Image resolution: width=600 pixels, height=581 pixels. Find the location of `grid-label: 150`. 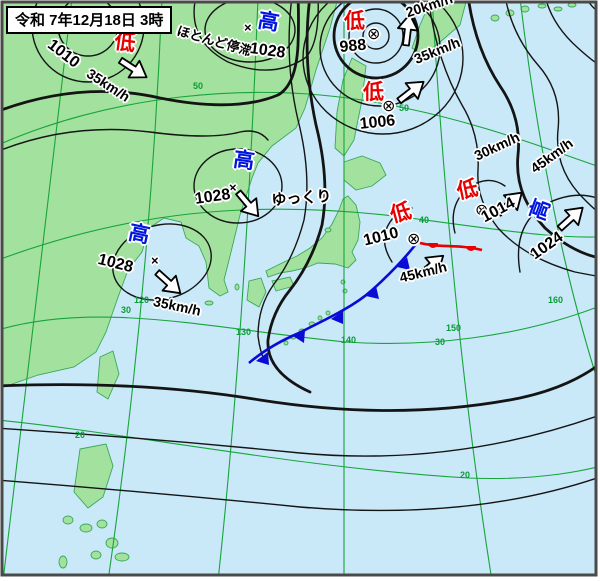

grid-label: 150 is located at coordinates (454, 328).